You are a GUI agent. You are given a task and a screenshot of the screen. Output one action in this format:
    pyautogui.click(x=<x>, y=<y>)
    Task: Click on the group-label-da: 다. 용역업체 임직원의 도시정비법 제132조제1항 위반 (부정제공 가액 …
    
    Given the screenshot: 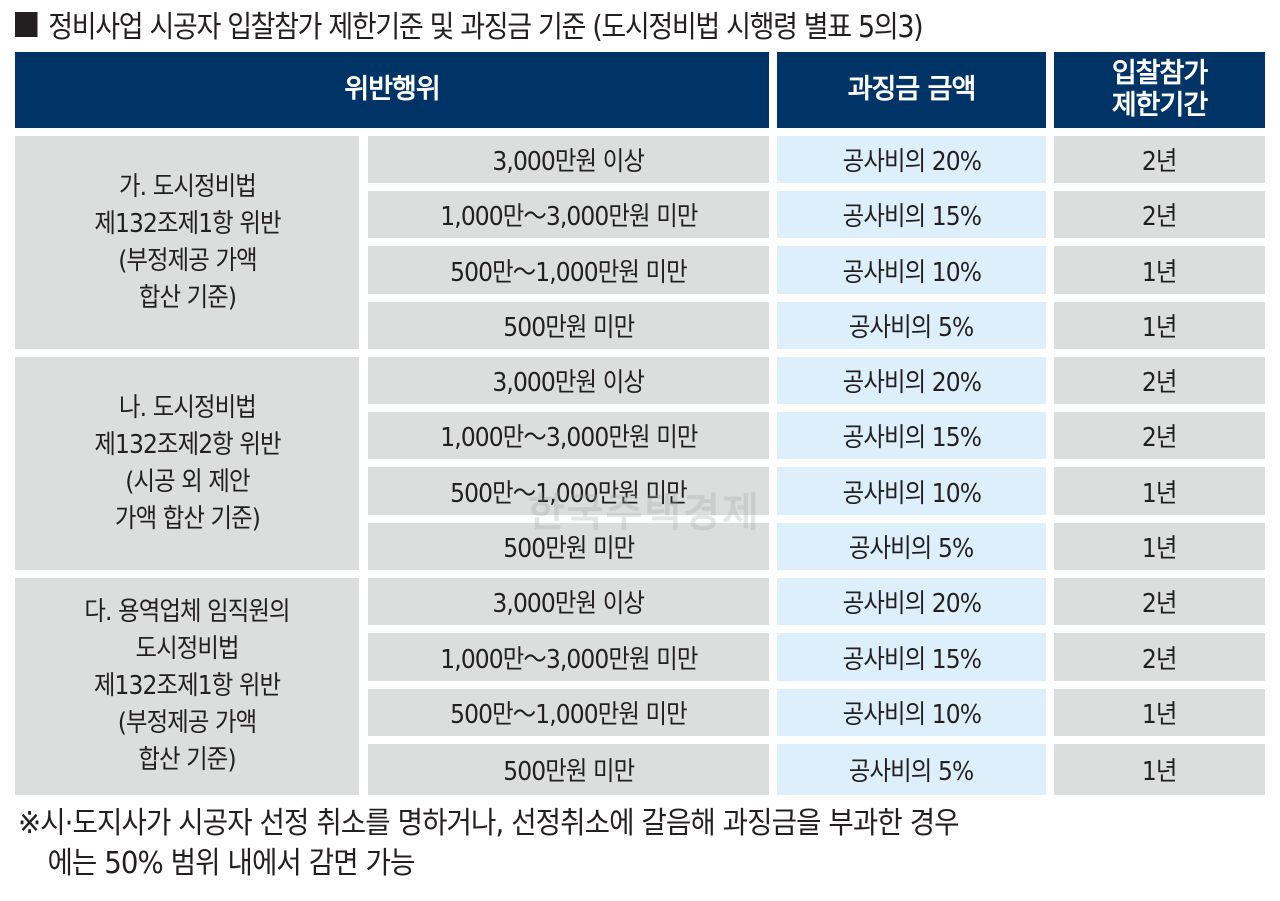 What is the action you would take?
    pyautogui.click(x=187, y=686)
    